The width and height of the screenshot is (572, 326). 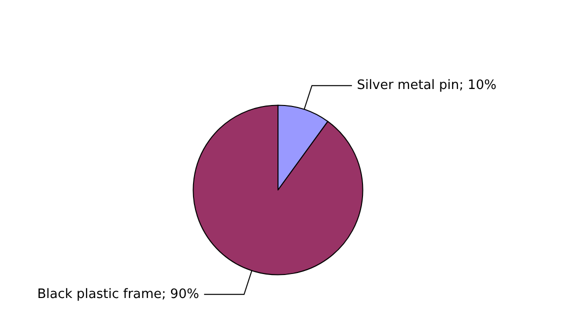 What do you see at coordinates (408, 86) in the screenshot?
I see `slice-label: Silver metal pin` at bounding box center [408, 86].